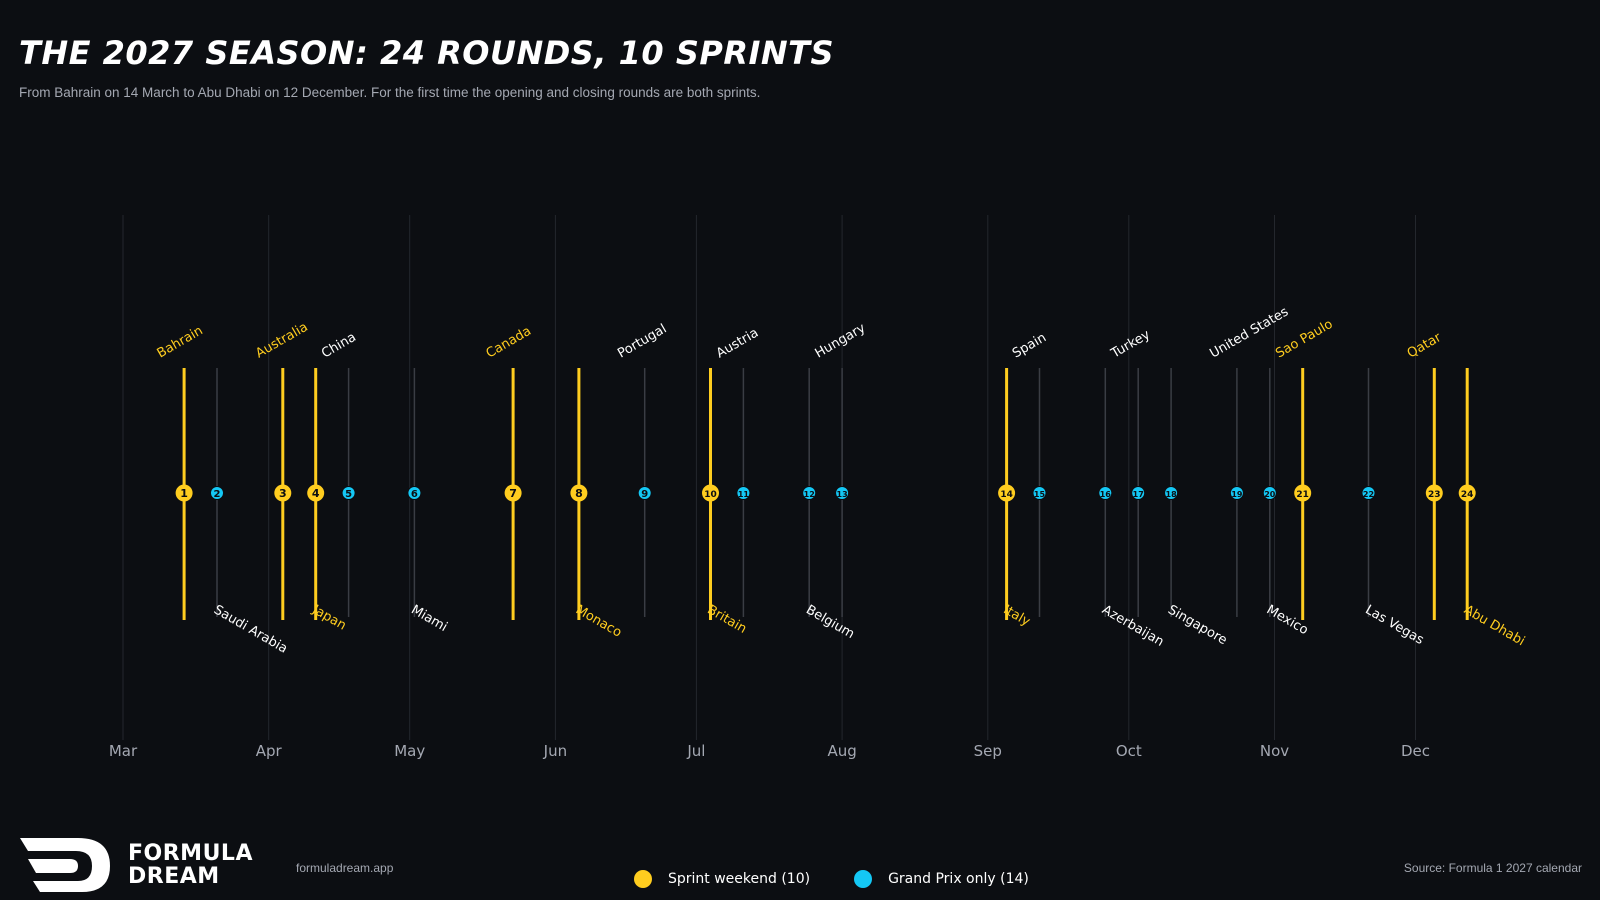  I want to click on round-number: 4, so click(316, 493).